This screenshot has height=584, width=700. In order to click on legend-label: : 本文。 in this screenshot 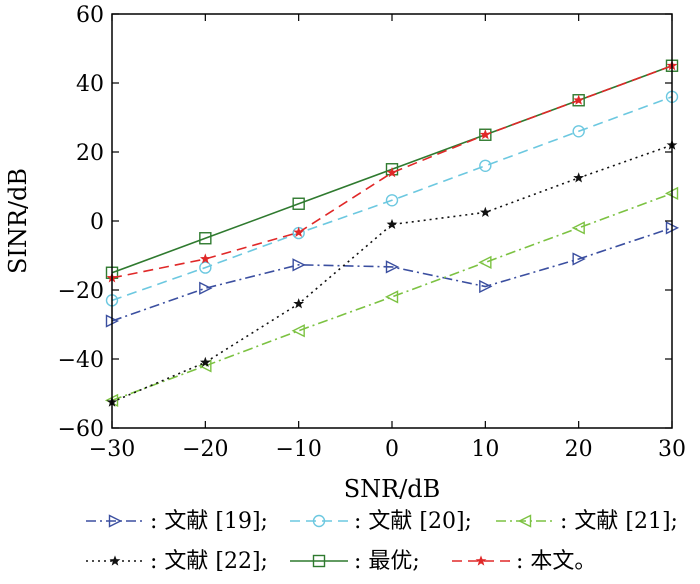, I will do `click(556, 561)`.